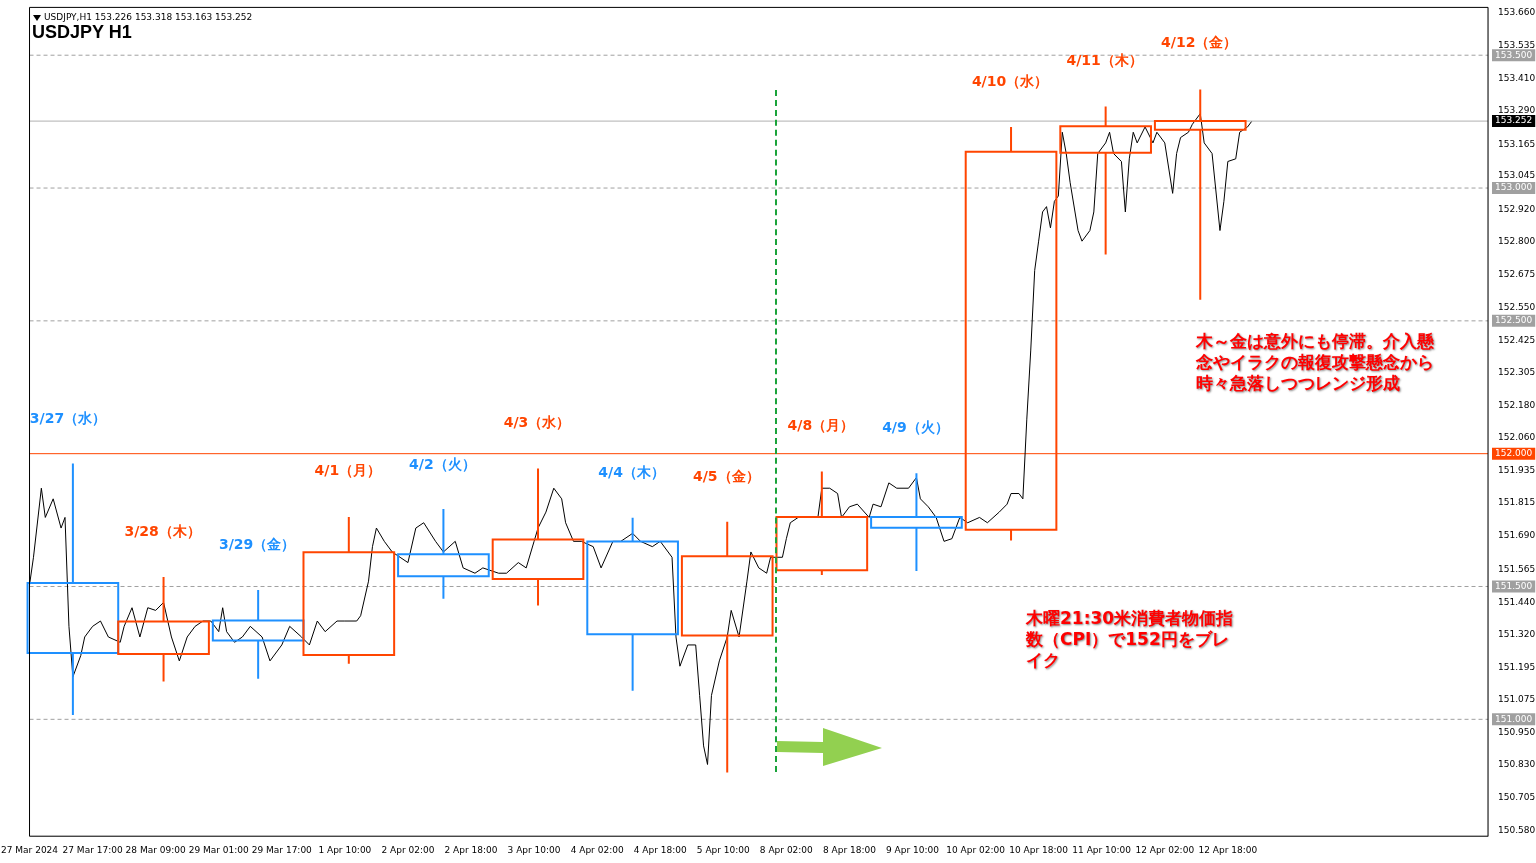  I want to click on y-tick-label: 151.565, so click(1517, 568).